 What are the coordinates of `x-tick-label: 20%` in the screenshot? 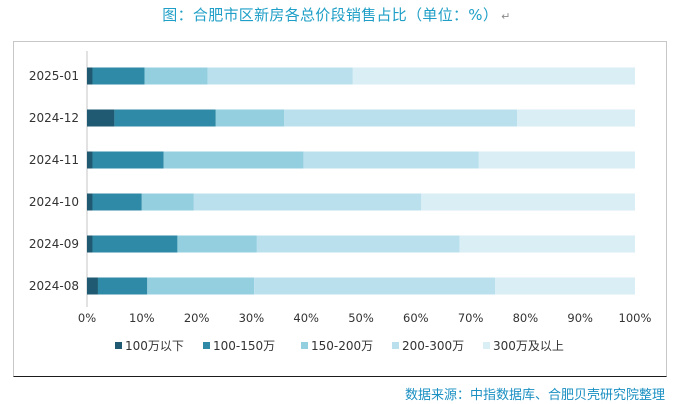 It's located at (197, 318).